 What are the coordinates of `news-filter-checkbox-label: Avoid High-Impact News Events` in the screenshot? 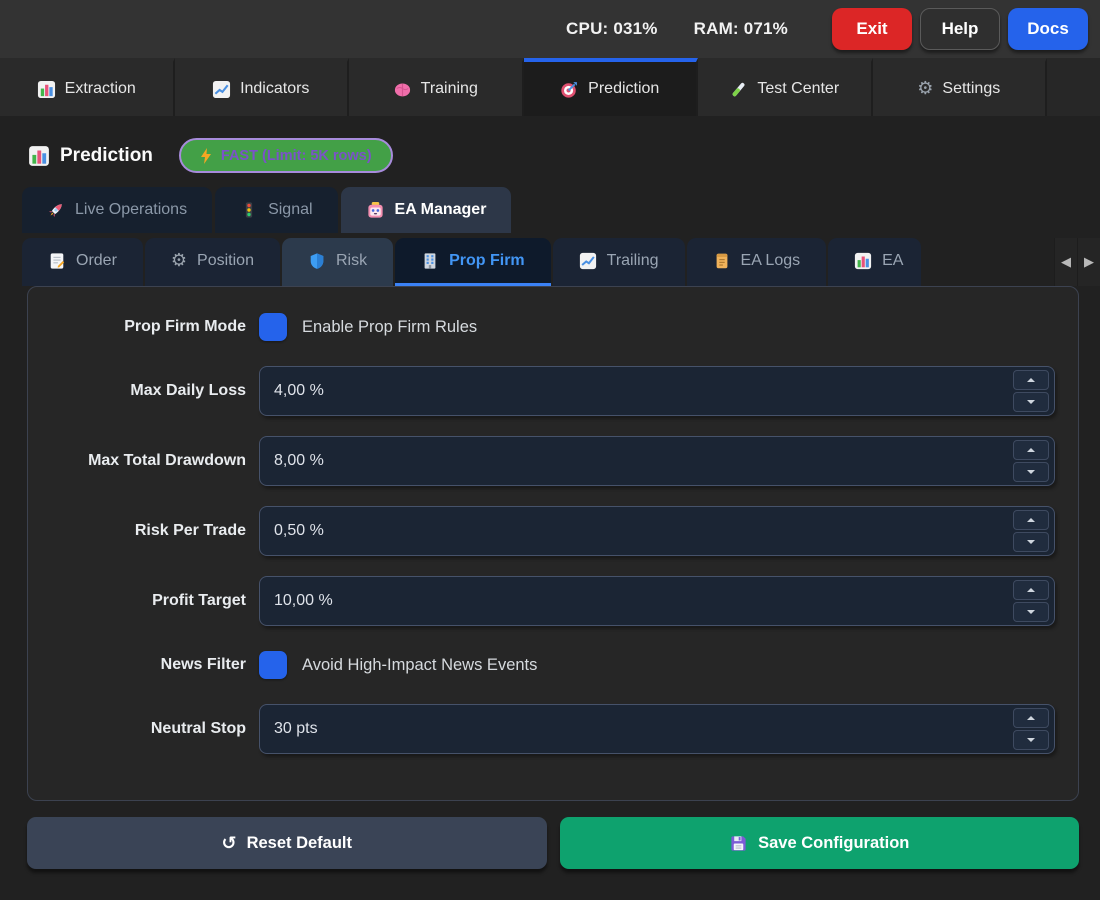 It's located at (420, 664).